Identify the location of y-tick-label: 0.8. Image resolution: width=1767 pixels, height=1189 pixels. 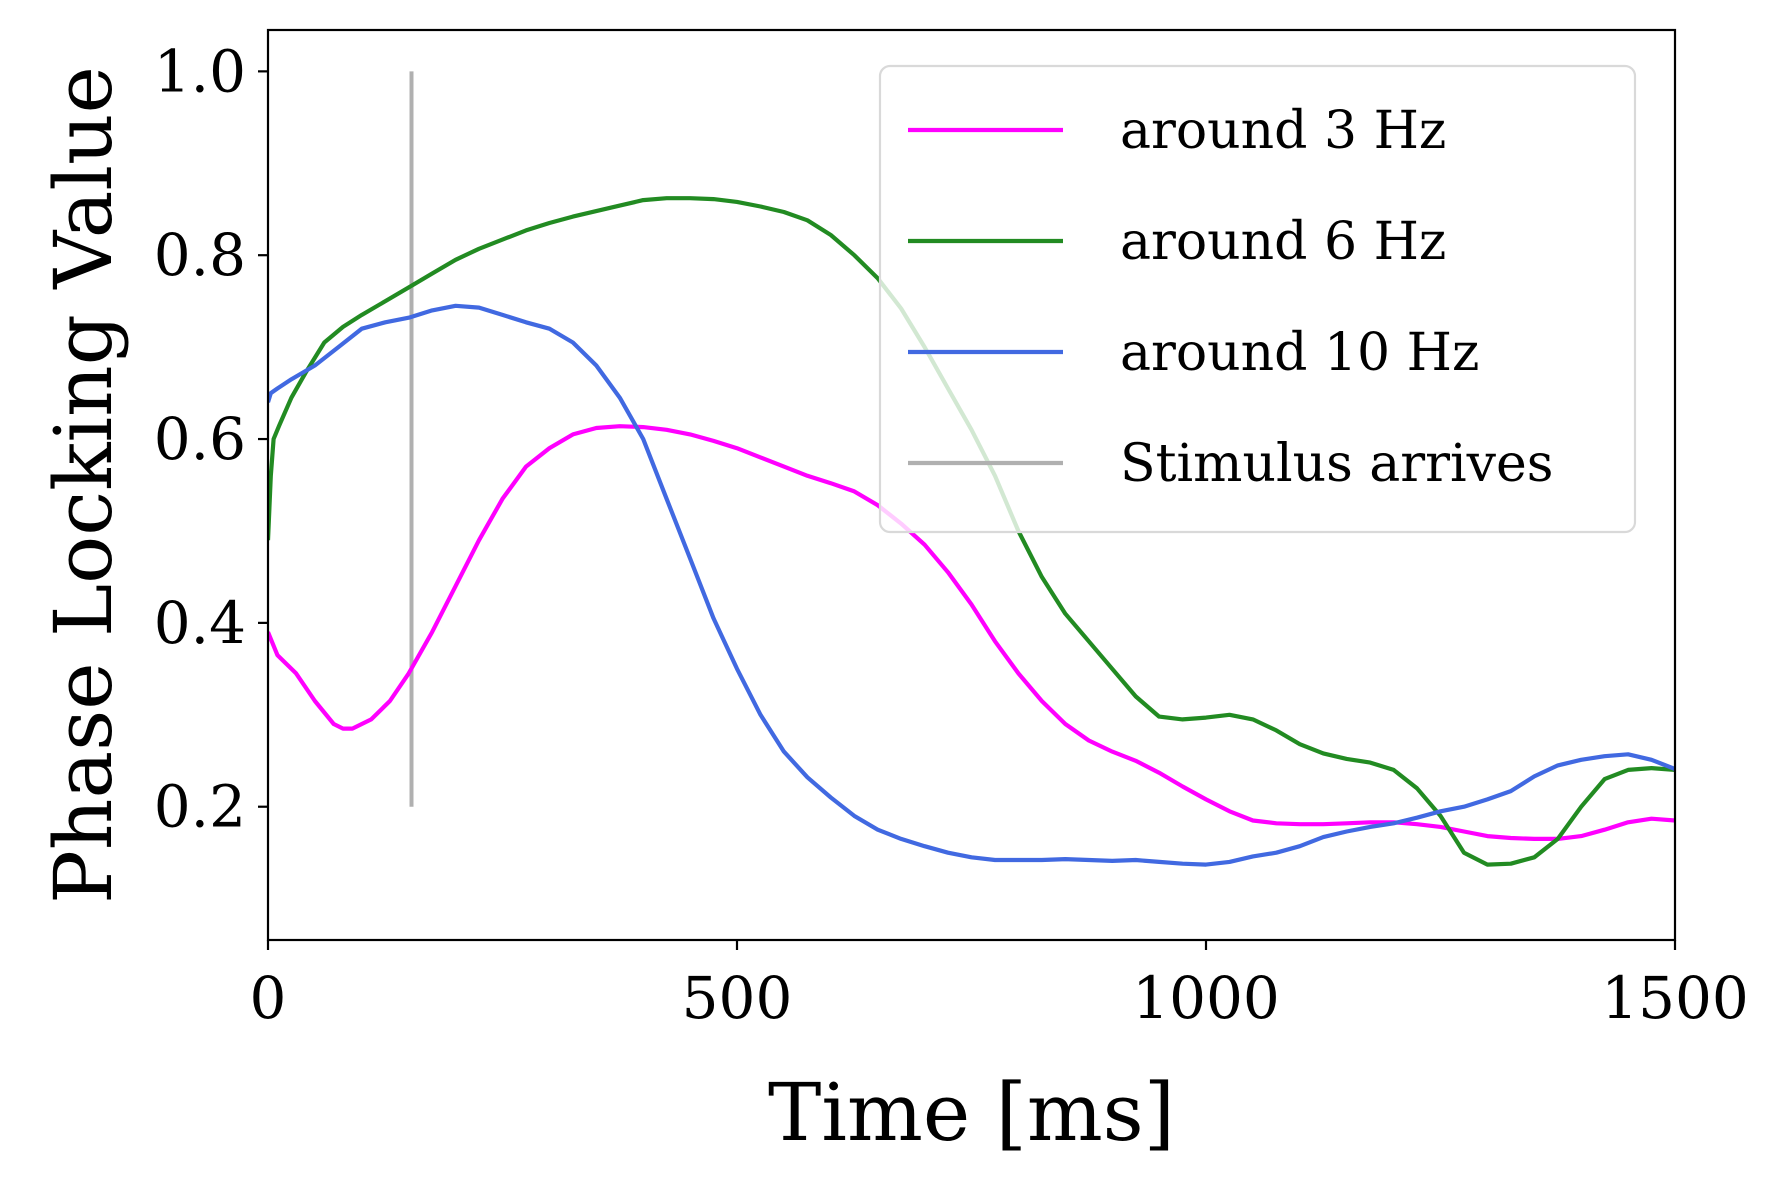
(200, 255).